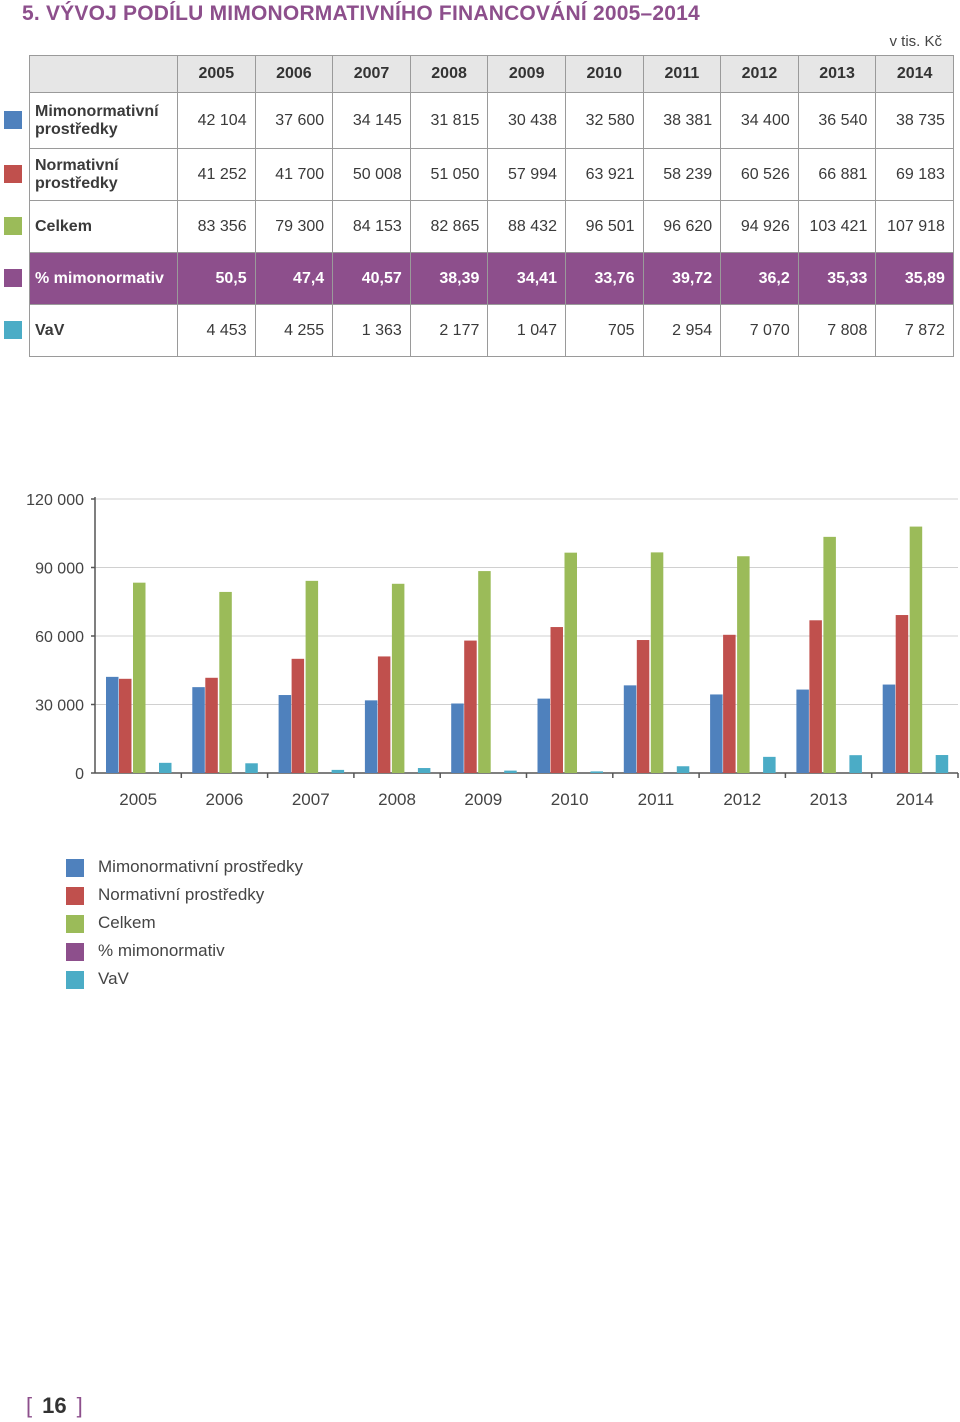 This screenshot has height=1422, width=960. I want to click on table-cell: 84 153, so click(371, 226).